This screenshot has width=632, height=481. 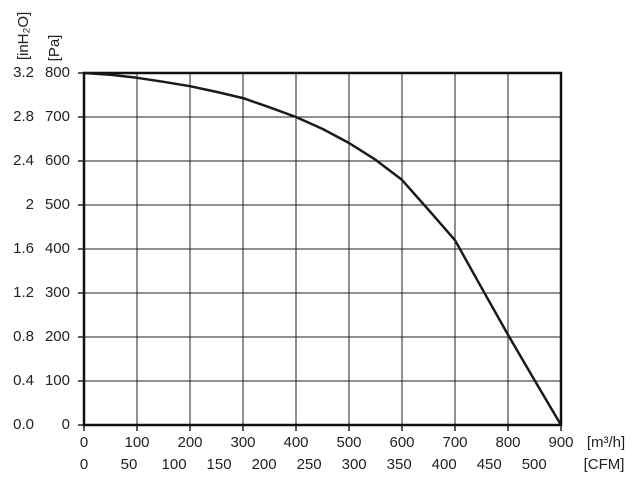 I want to click on y-axis-label: [Pa], so click(x=54, y=48).